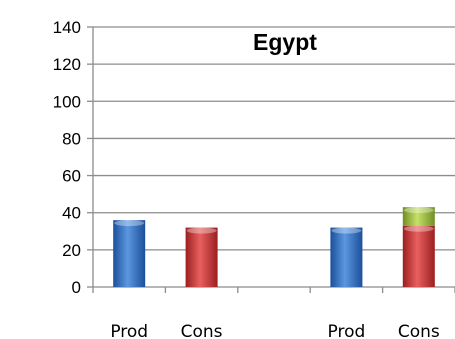  Describe the element at coordinates (67, 27) in the screenshot. I see `y-tick-label: 140` at that location.